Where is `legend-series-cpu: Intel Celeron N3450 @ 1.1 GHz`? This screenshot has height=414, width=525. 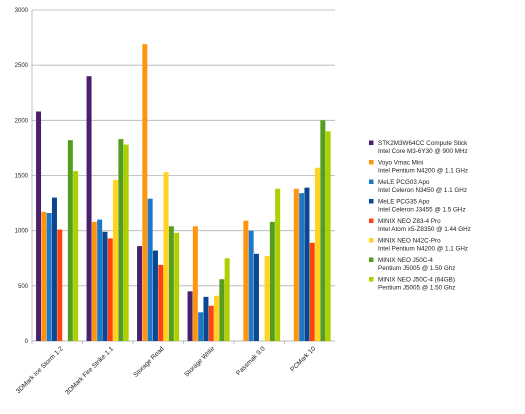 legend-series-cpu: Intel Celeron N3450 @ 1.1 GHz is located at coordinates (422, 190).